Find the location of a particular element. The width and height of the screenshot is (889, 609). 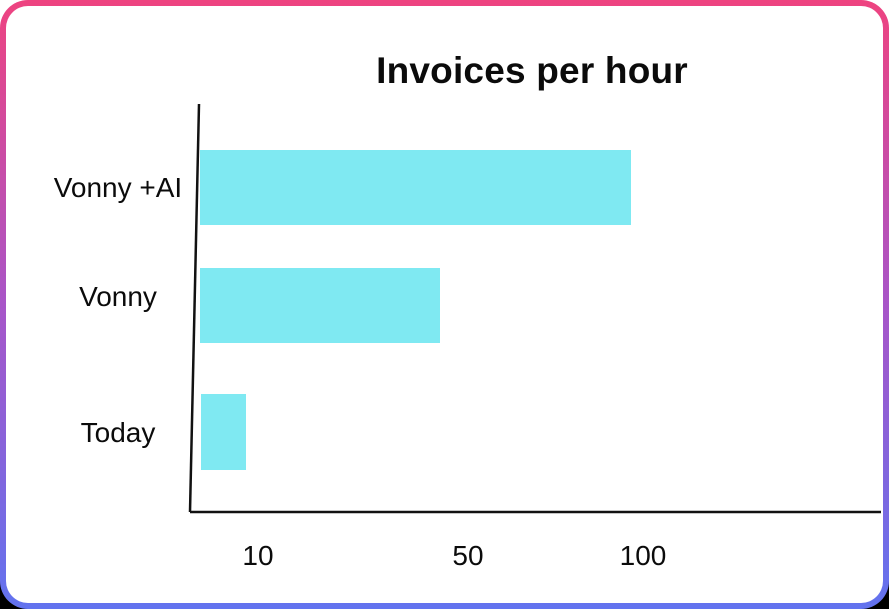

category-label-vonny: Vonny is located at coordinates (118, 296).